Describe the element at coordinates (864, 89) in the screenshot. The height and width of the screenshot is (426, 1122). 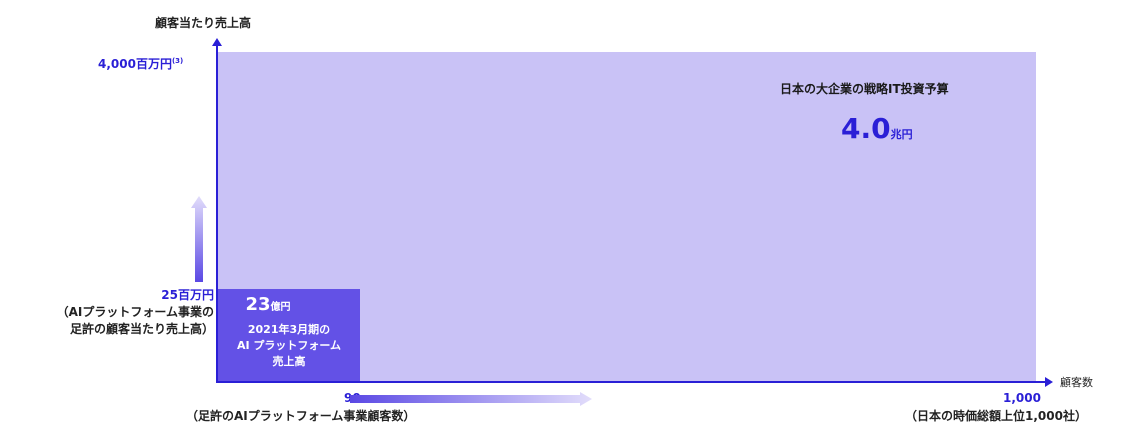
I see `enterprise-budget-title: 日本の大企業の戦略IT投資予算` at that location.